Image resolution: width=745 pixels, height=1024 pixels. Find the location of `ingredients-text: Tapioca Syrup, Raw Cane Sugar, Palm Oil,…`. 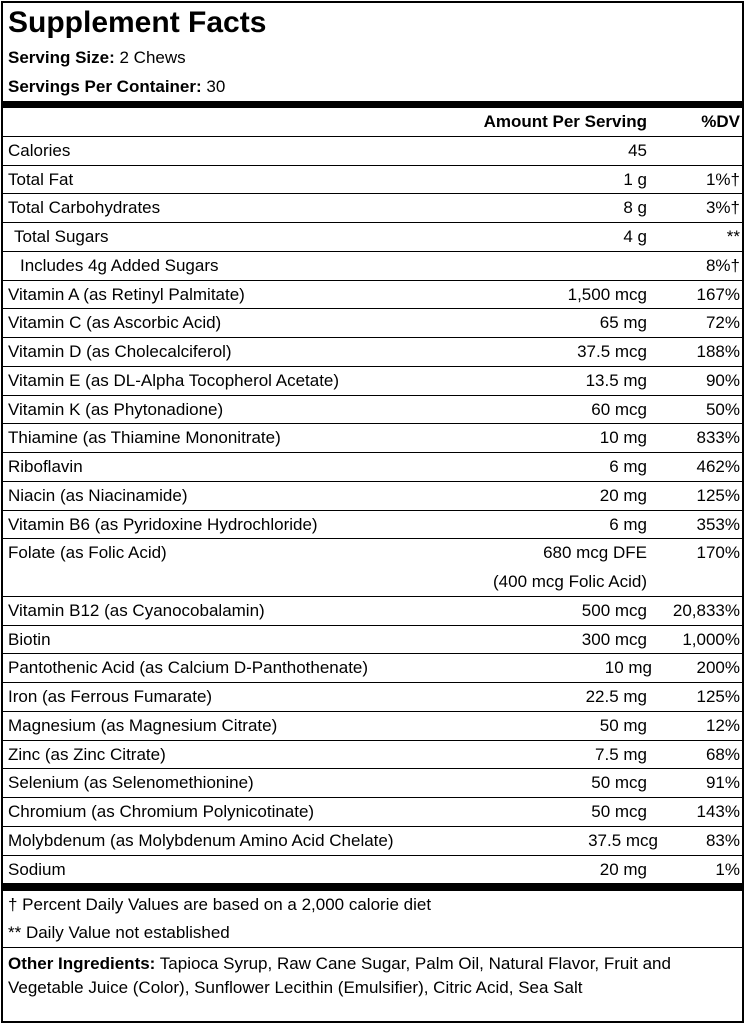

ingredients-text: Tapioca Syrup, Raw Cane Sugar, Palm Oil,… is located at coordinates (339, 976).